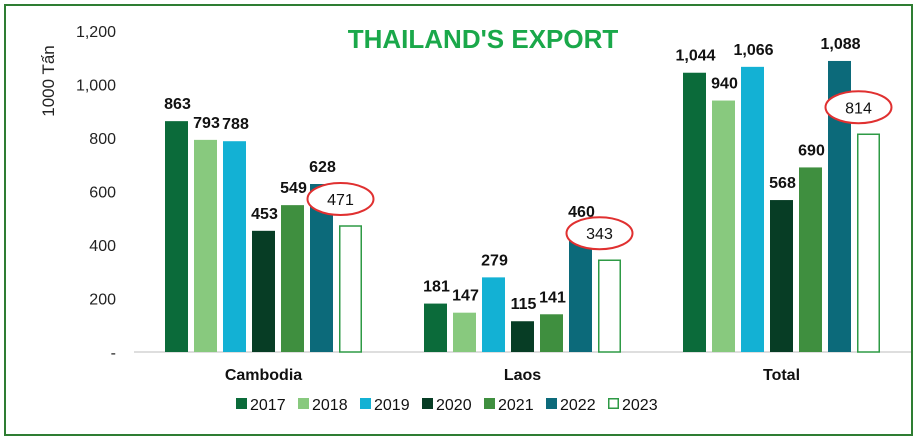 The height and width of the screenshot is (444, 921). Describe the element at coordinates (235, 124) in the screenshot. I see `data-label: 788` at that location.